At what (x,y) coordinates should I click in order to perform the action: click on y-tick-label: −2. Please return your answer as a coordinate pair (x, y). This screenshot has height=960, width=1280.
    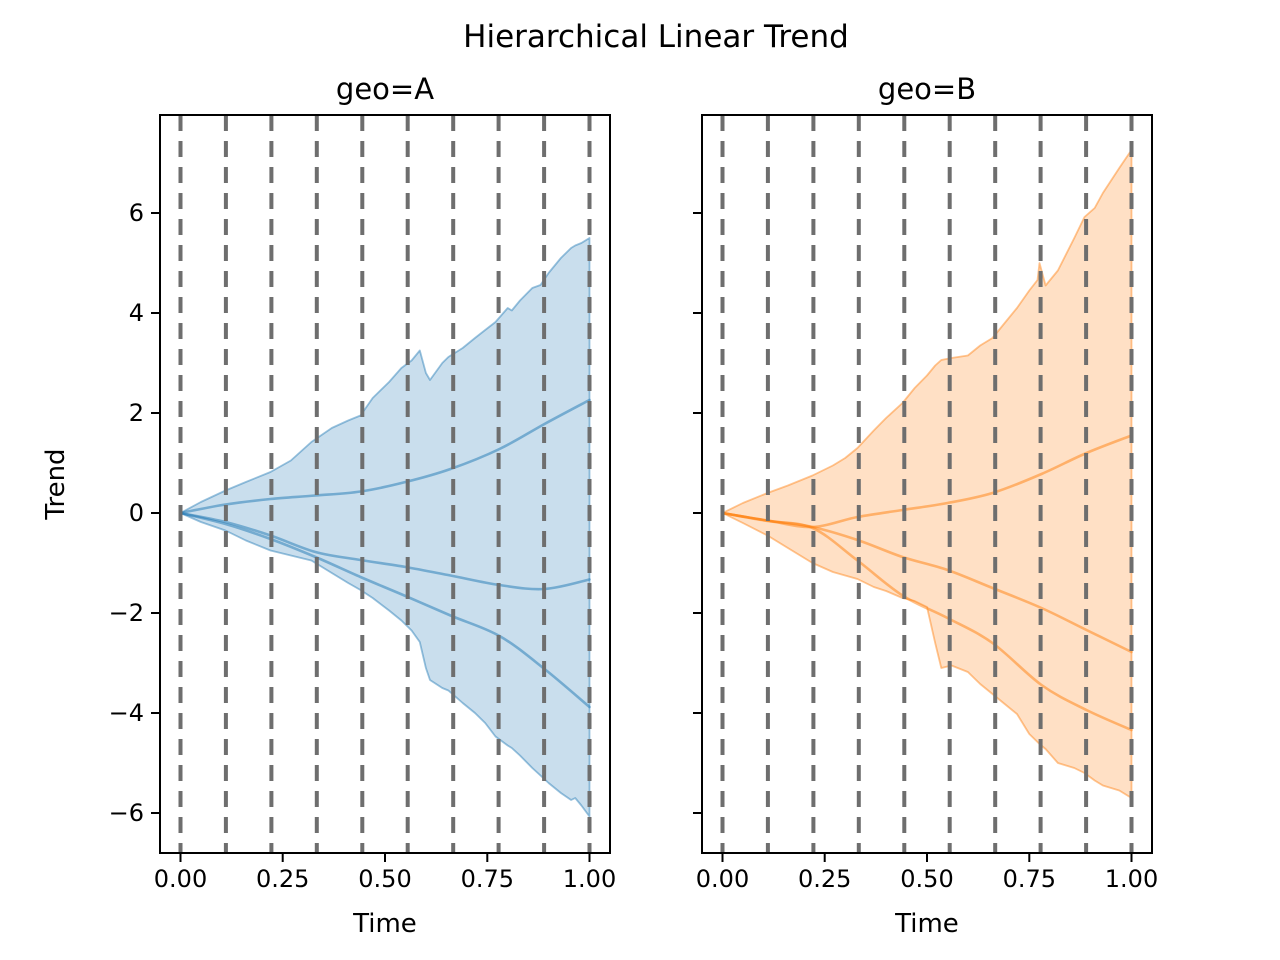
    Looking at the image, I should click on (126, 613).